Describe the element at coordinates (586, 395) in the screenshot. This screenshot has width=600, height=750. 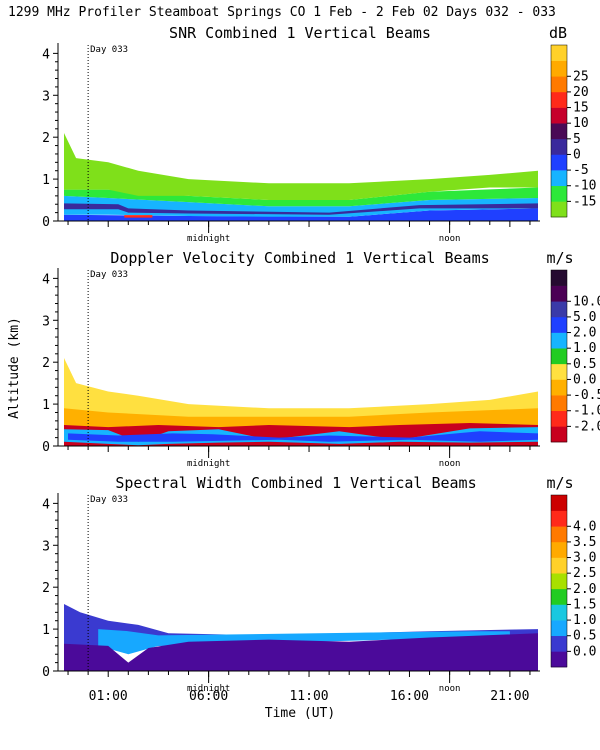
I see `colorbar-label: -0.5` at that location.